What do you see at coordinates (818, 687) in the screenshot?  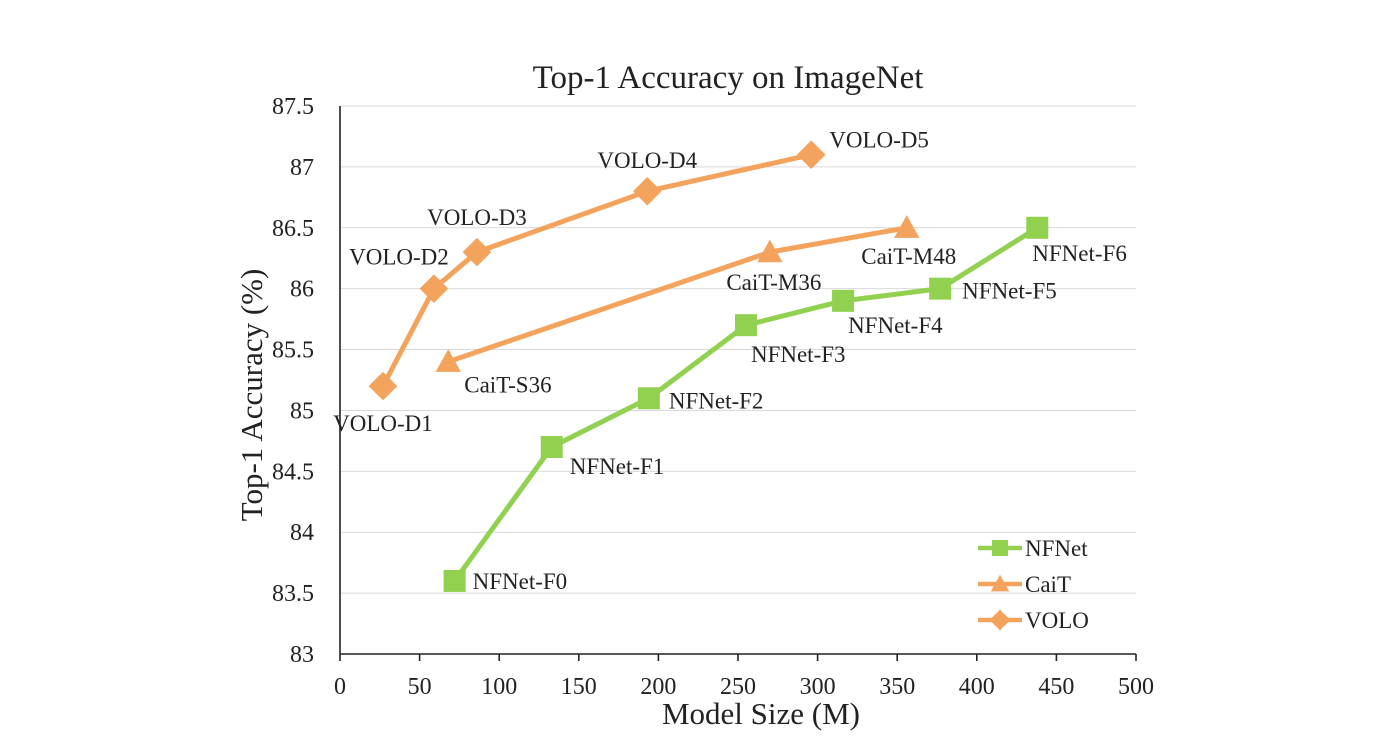 I see `x-tick-label: 300` at bounding box center [818, 687].